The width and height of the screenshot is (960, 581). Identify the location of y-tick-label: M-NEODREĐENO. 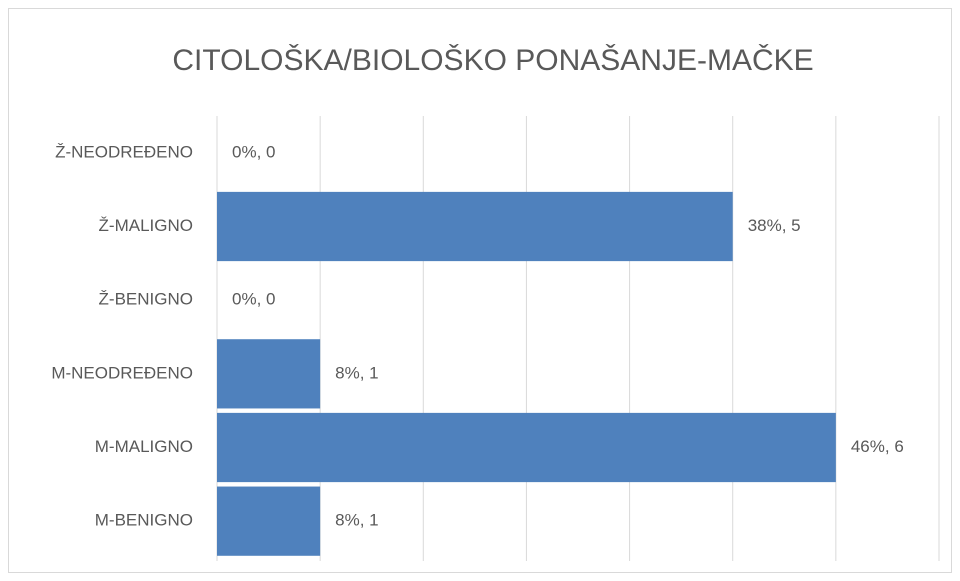
(122, 372).